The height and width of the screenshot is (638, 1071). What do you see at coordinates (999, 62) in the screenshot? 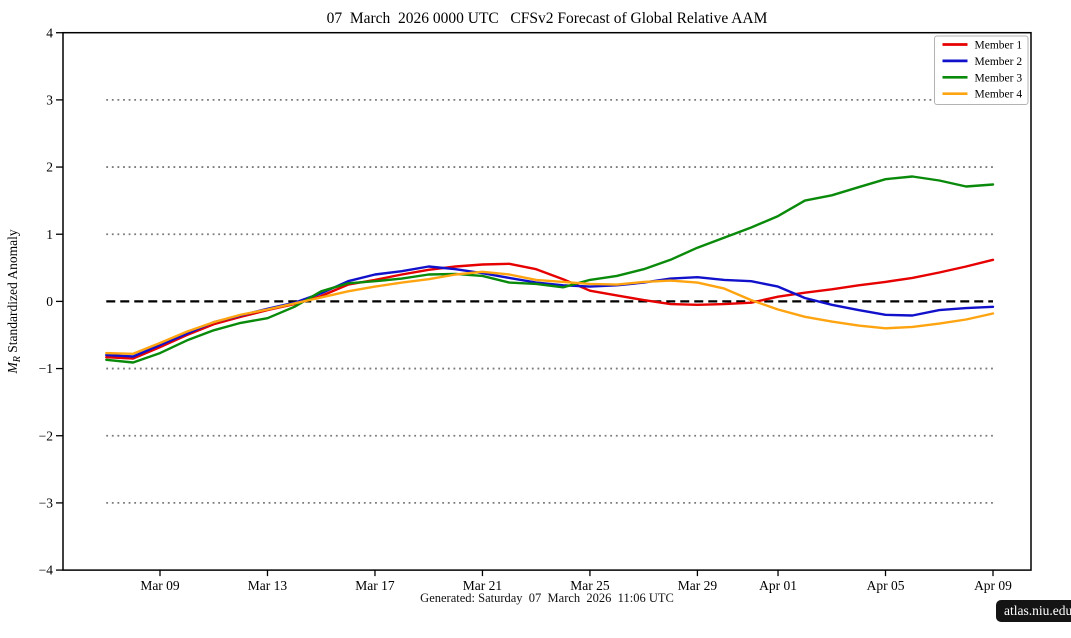
I see `legend-label: Member 2` at bounding box center [999, 62].